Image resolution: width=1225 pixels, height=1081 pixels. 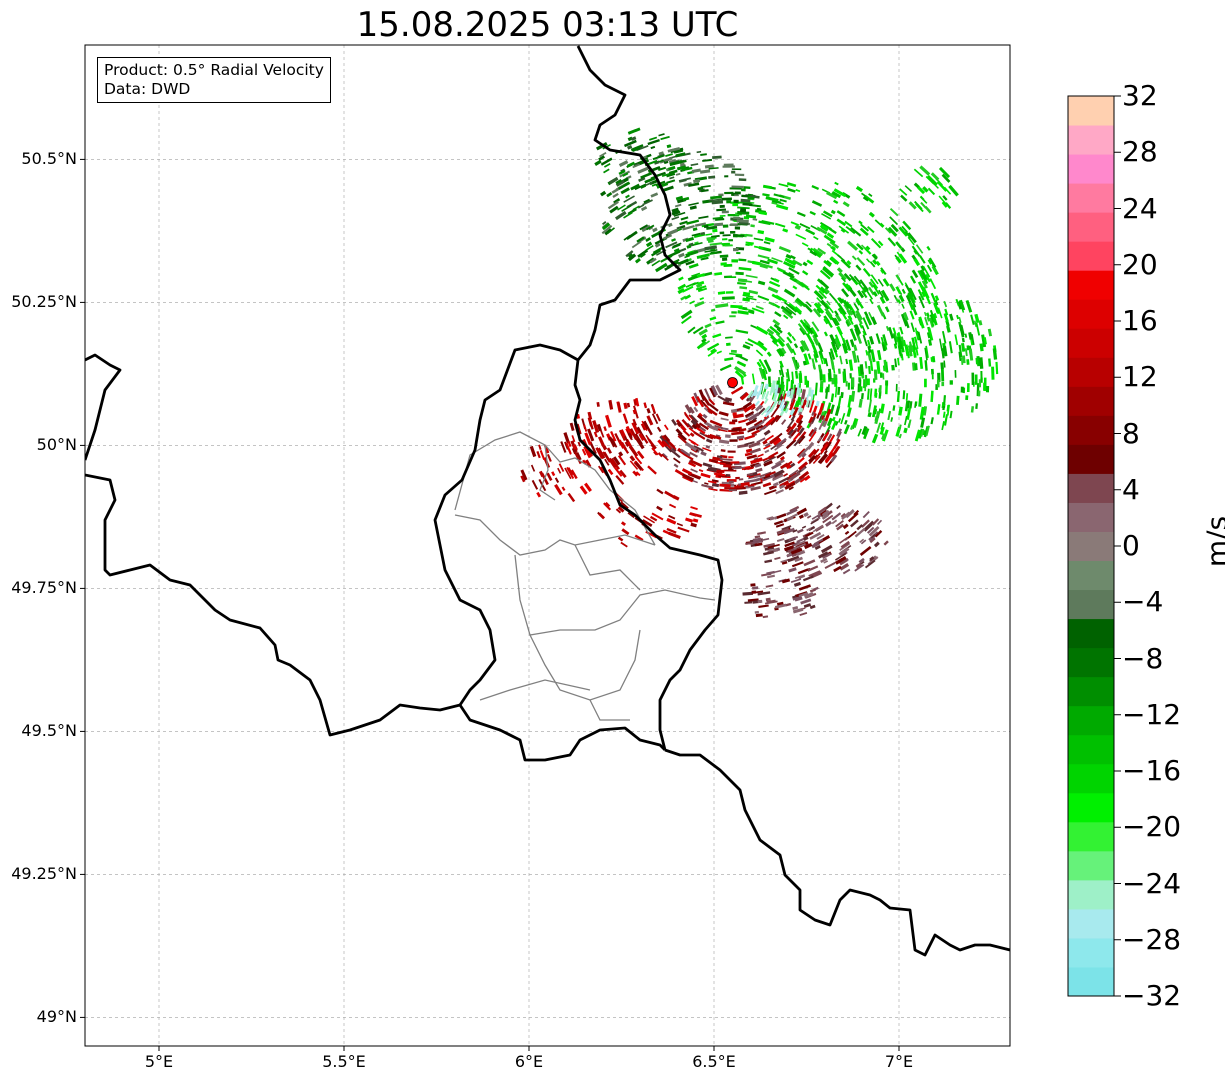 I want to click on radar-site-marker, so click(x=732, y=382).